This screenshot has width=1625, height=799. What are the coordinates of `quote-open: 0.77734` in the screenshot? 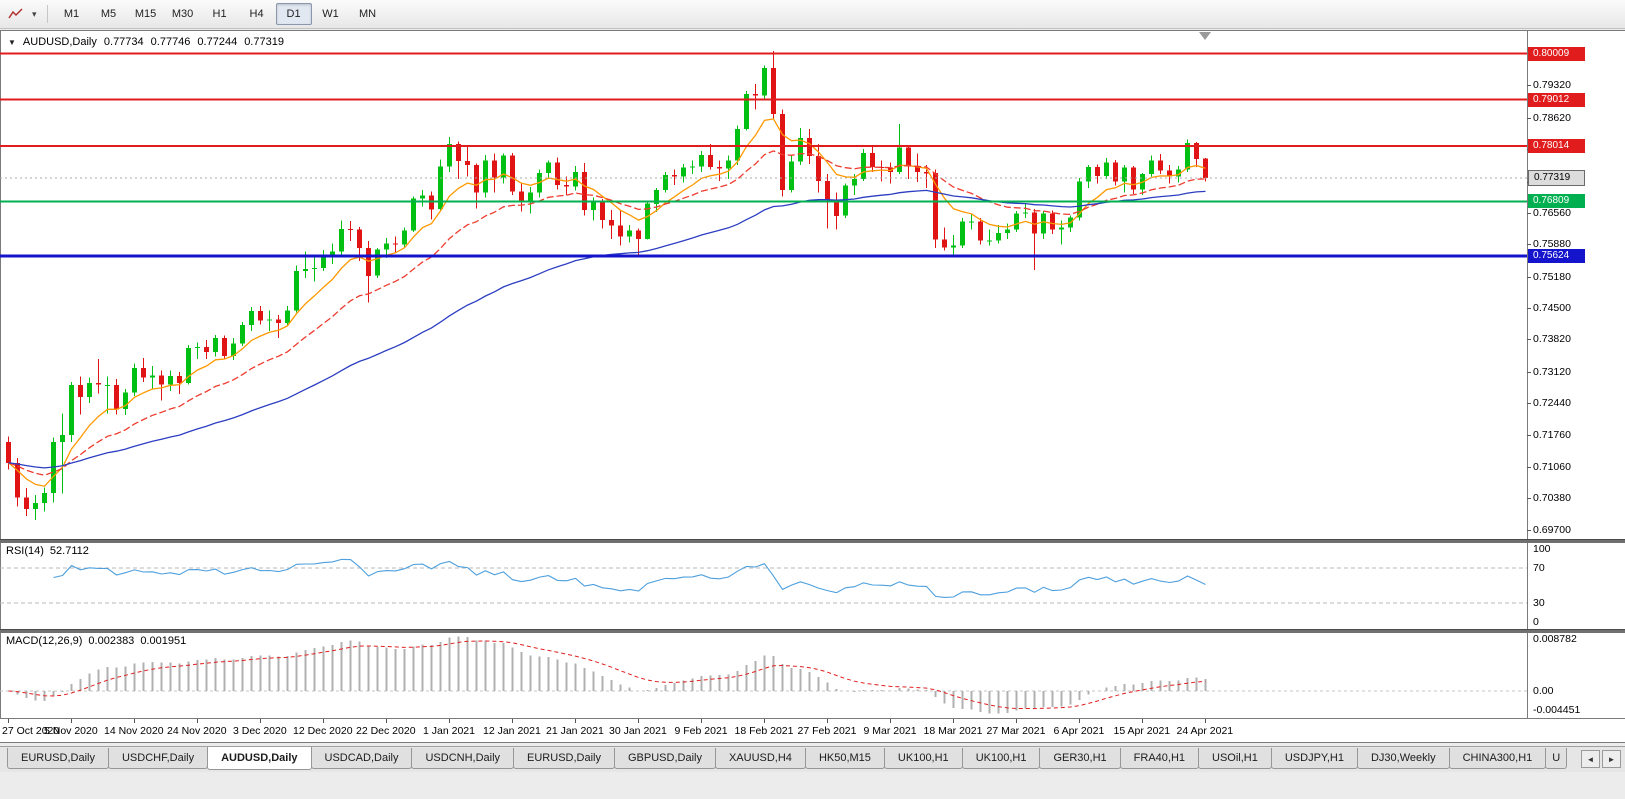 It's located at (123, 42).